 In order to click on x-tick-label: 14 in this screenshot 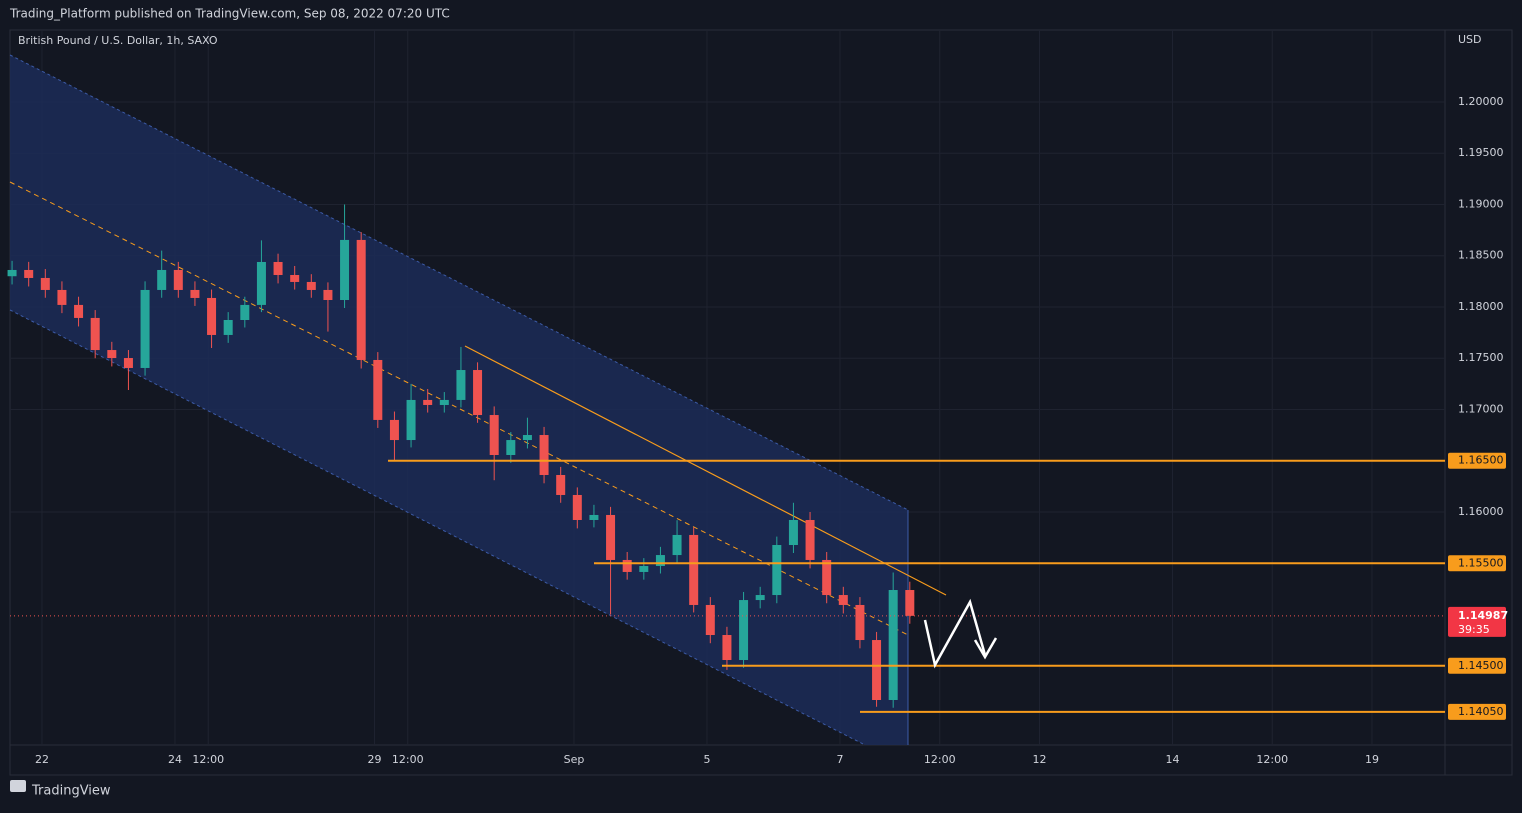, I will do `click(1172, 759)`.